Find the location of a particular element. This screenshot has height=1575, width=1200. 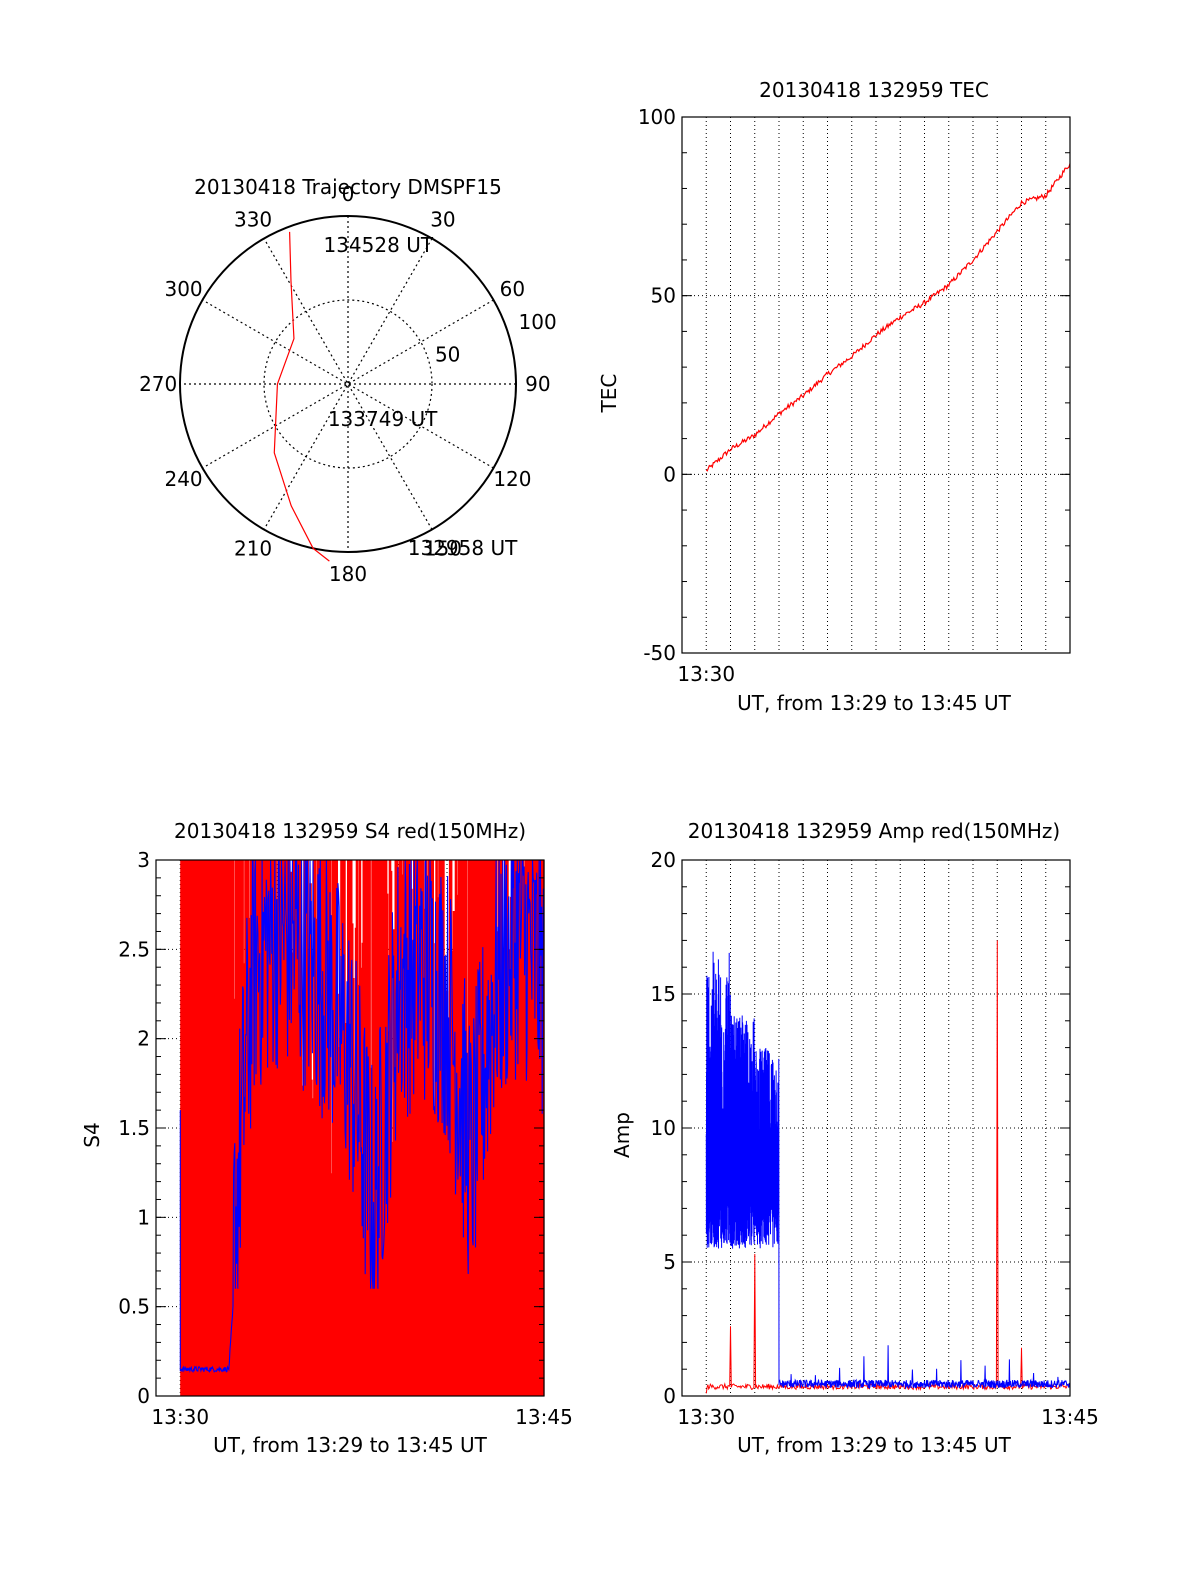

azimuth-label: 270 is located at coordinates (158, 384).